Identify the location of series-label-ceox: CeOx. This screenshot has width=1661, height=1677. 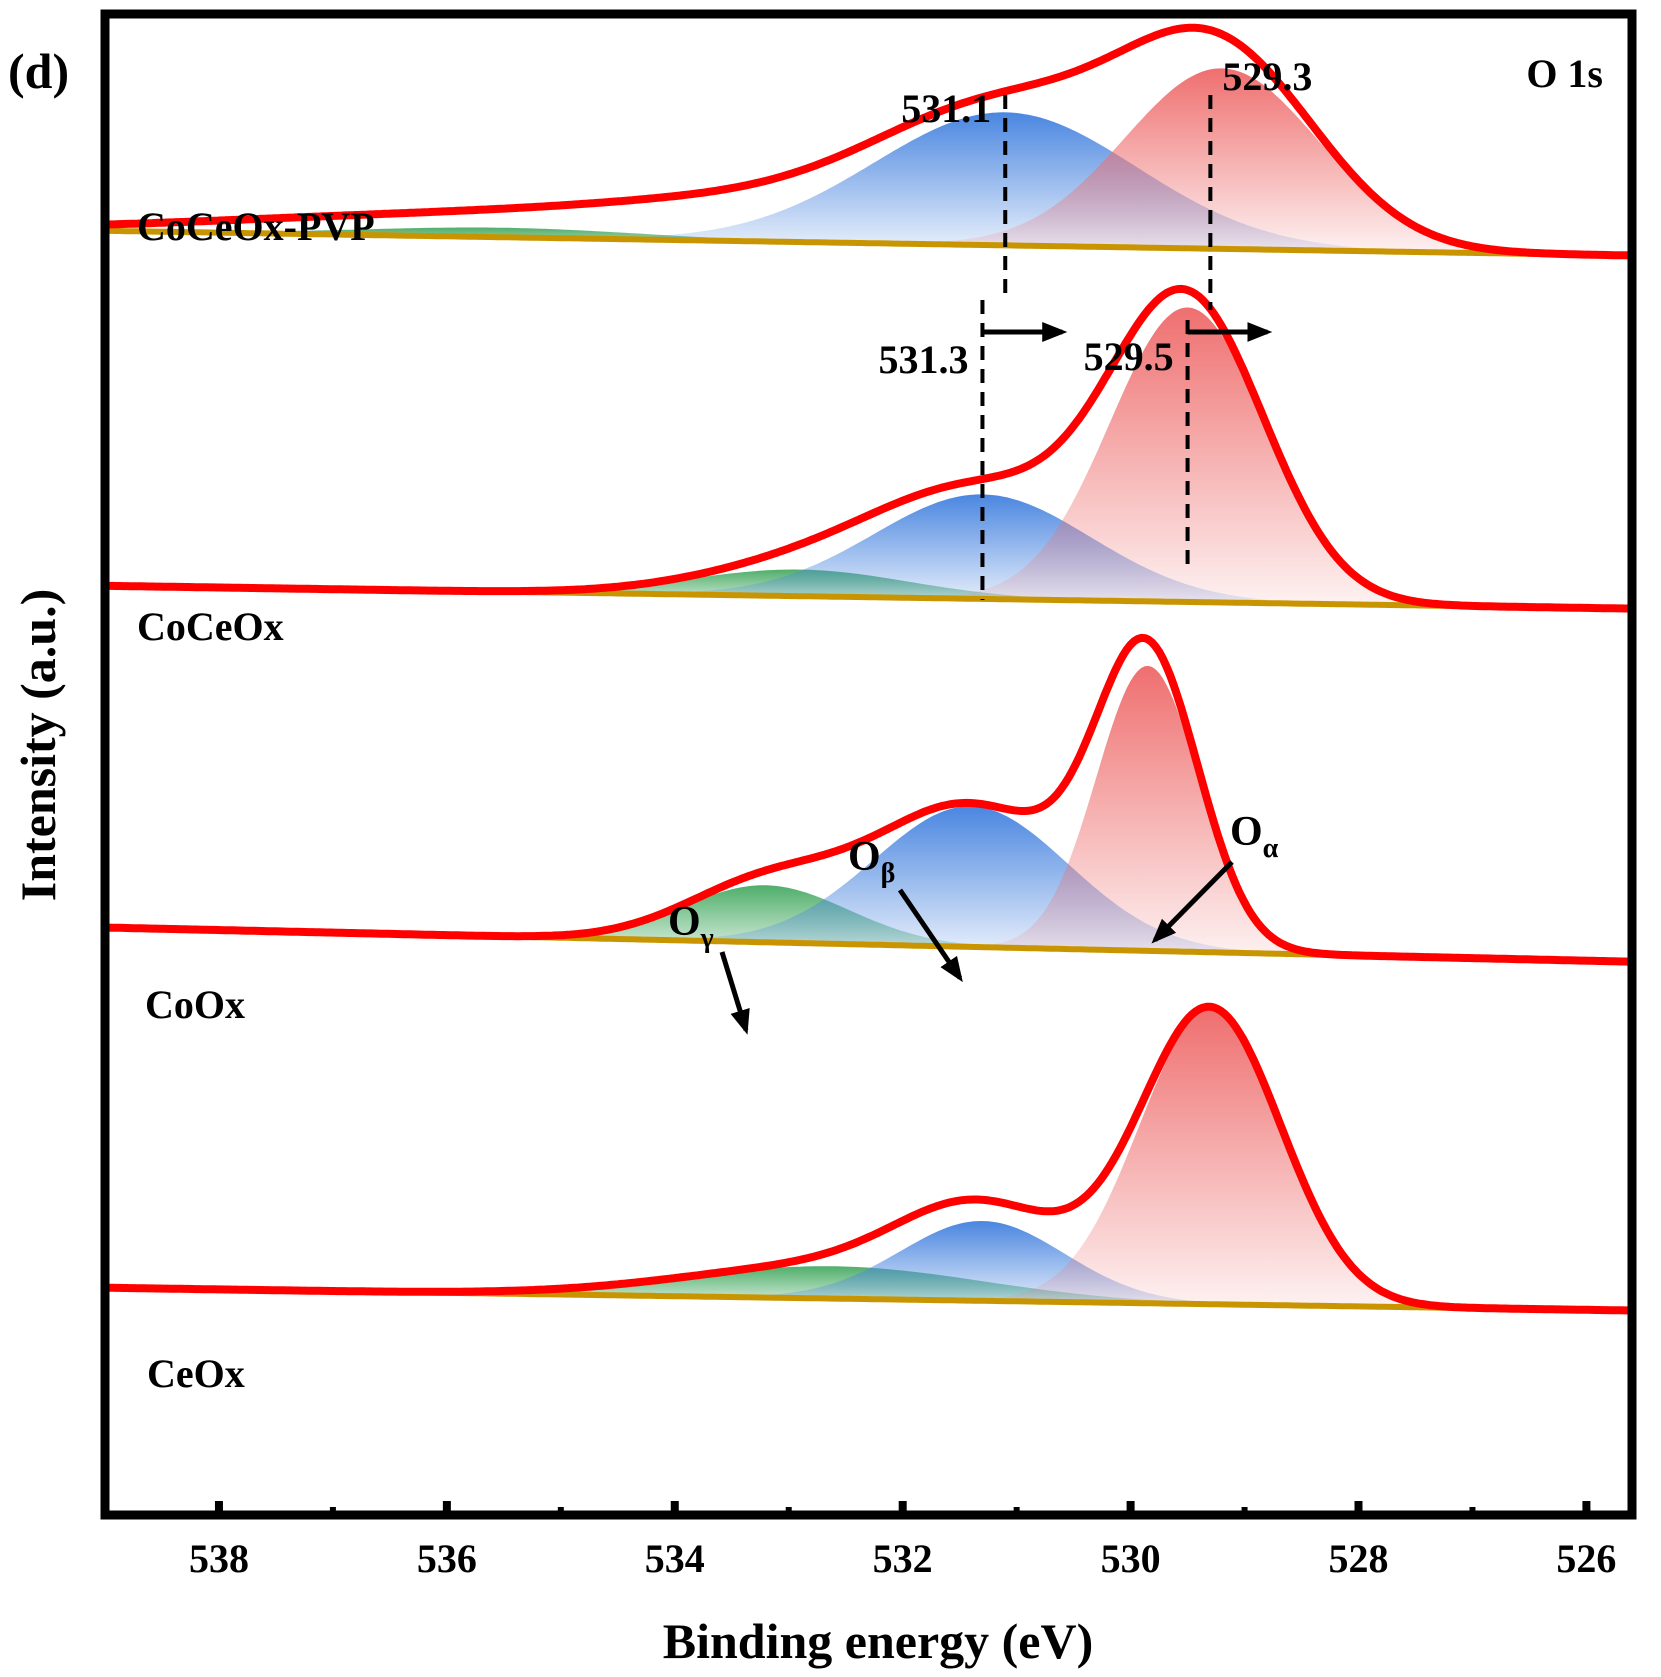
(196, 1373).